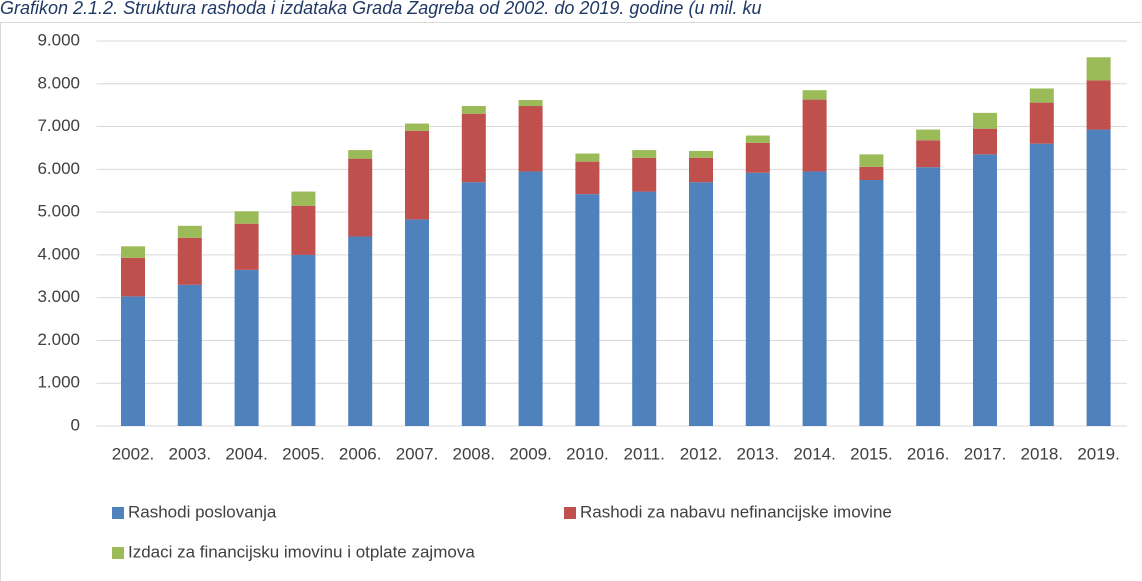 The width and height of the screenshot is (1142, 581). What do you see at coordinates (58, 211) in the screenshot?
I see `y-tick-label: 5.000` at bounding box center [58, 211].